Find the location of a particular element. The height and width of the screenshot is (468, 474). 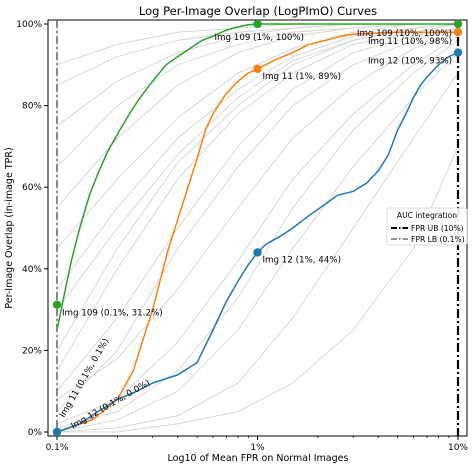

y-tick-label-4: 80% is located at coordinates (32, 107).